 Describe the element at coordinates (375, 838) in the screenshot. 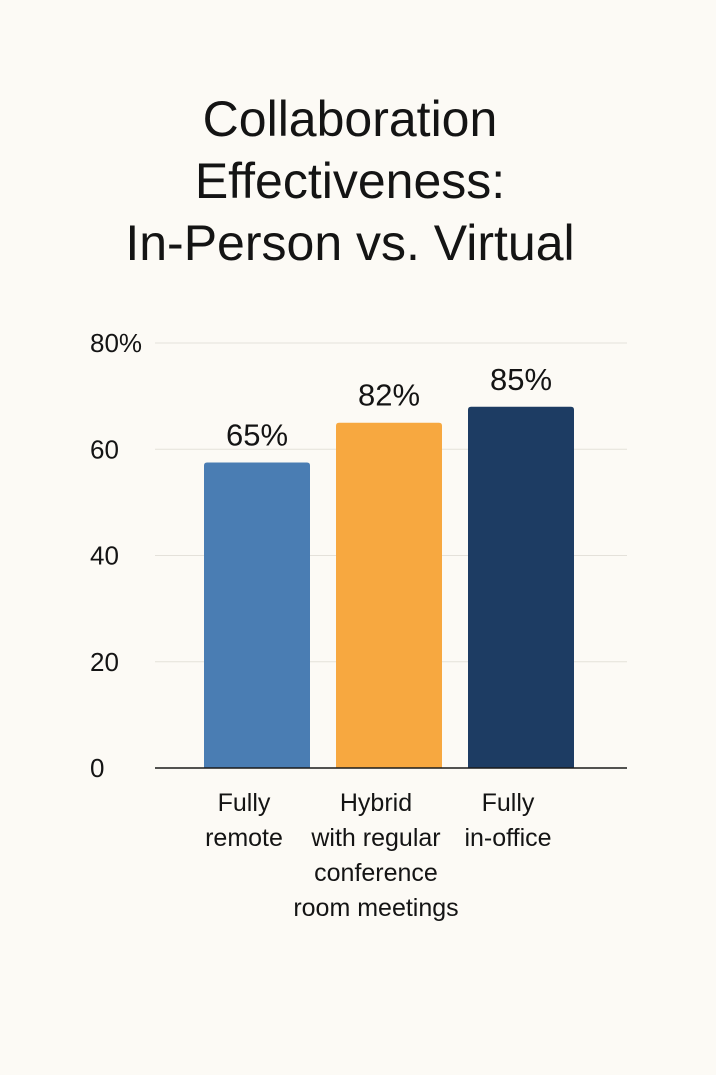

I see `x-category-label-line: with regular` at that location.